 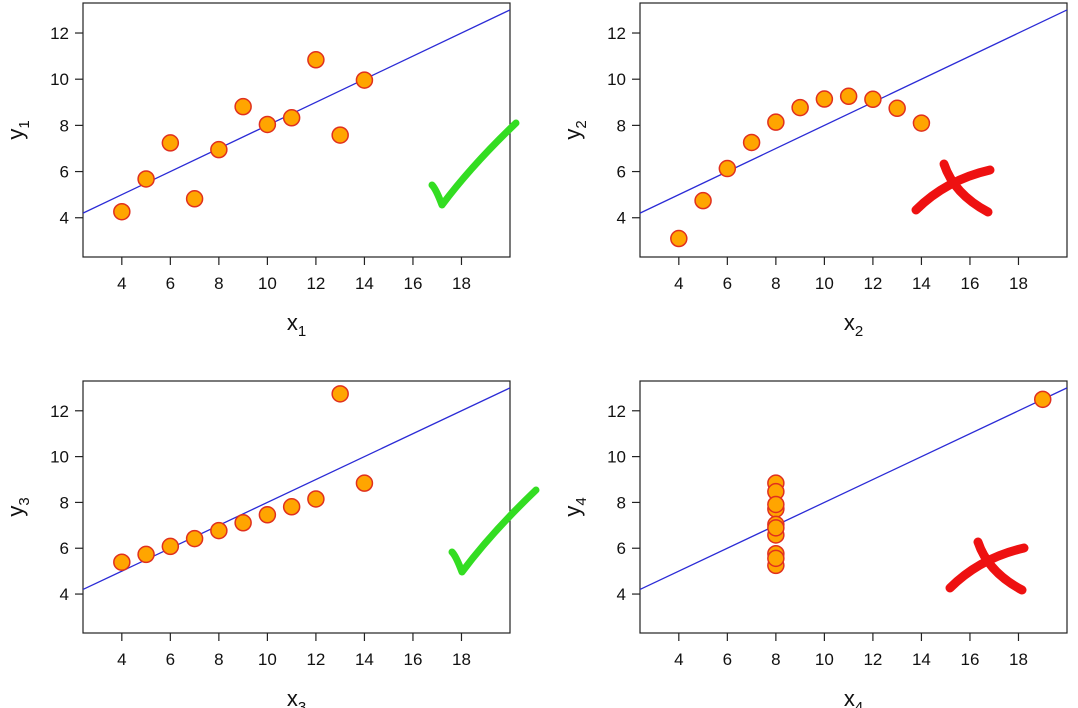 I want to click on x-axis-label: x4, so click(x=853, y=697).